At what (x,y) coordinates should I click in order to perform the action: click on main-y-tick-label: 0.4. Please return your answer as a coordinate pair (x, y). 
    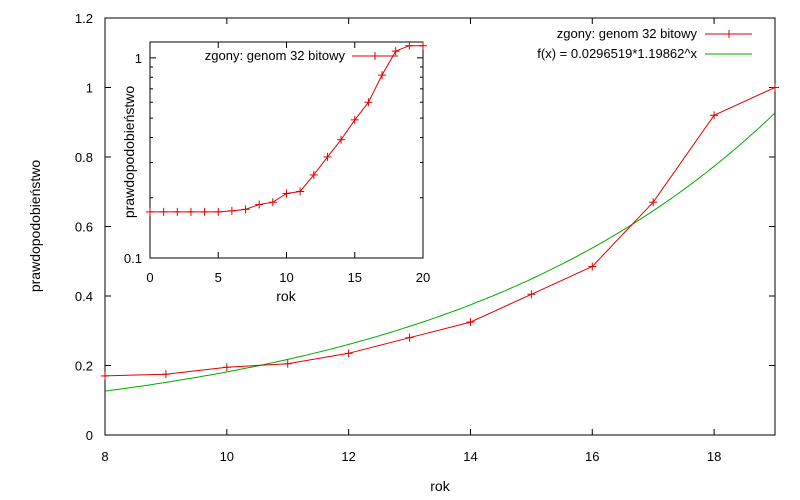
    Looking at the image, I should click on (84, 296).